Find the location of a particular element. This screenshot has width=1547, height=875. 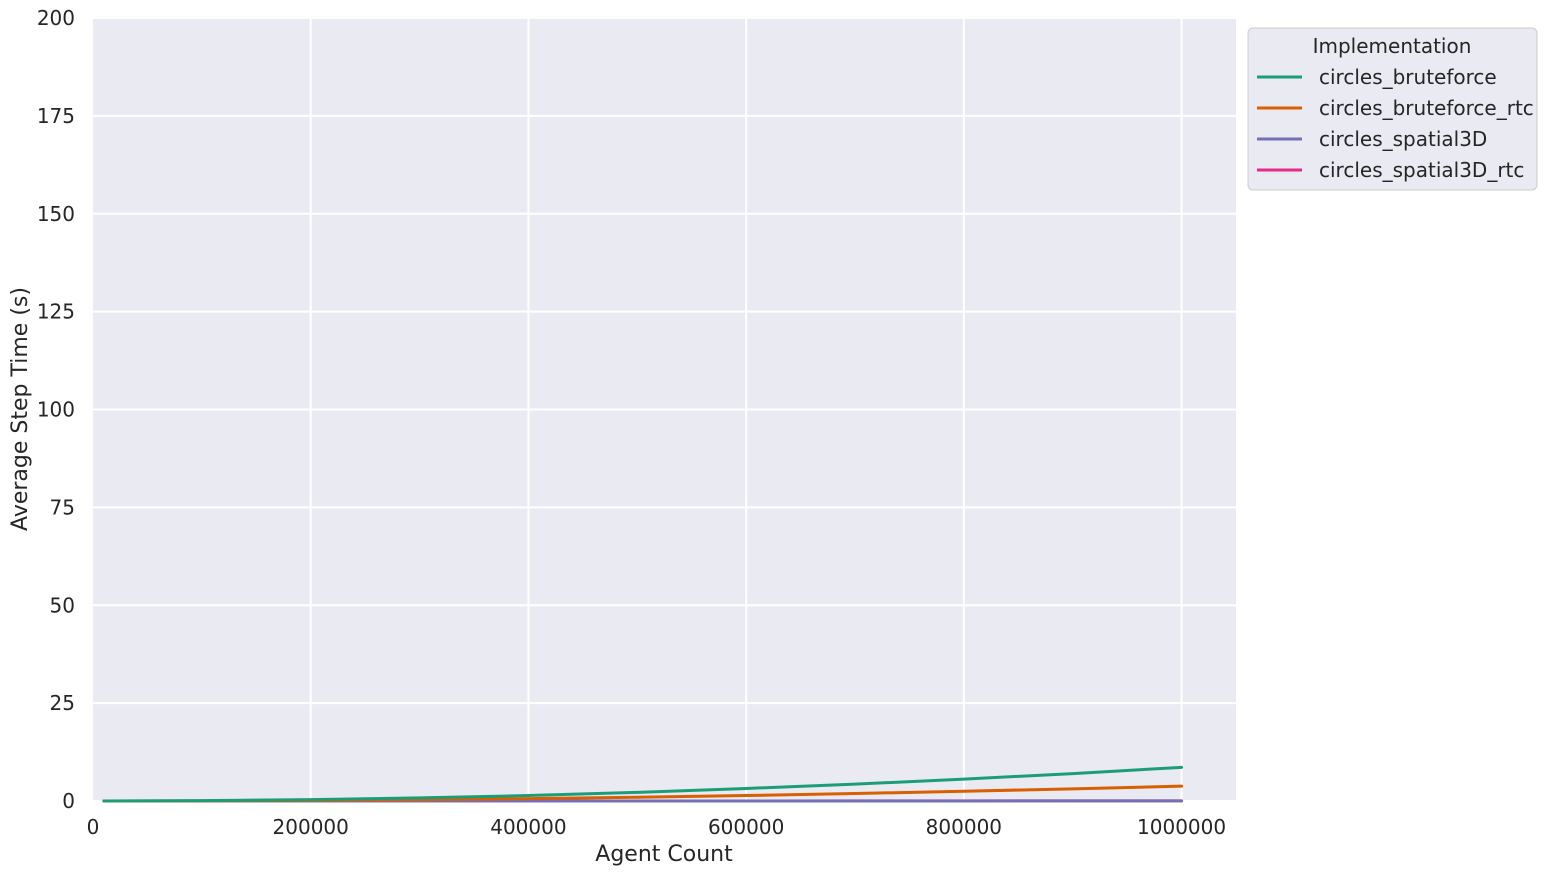

legend-box is located at coordinates (1392, 109).